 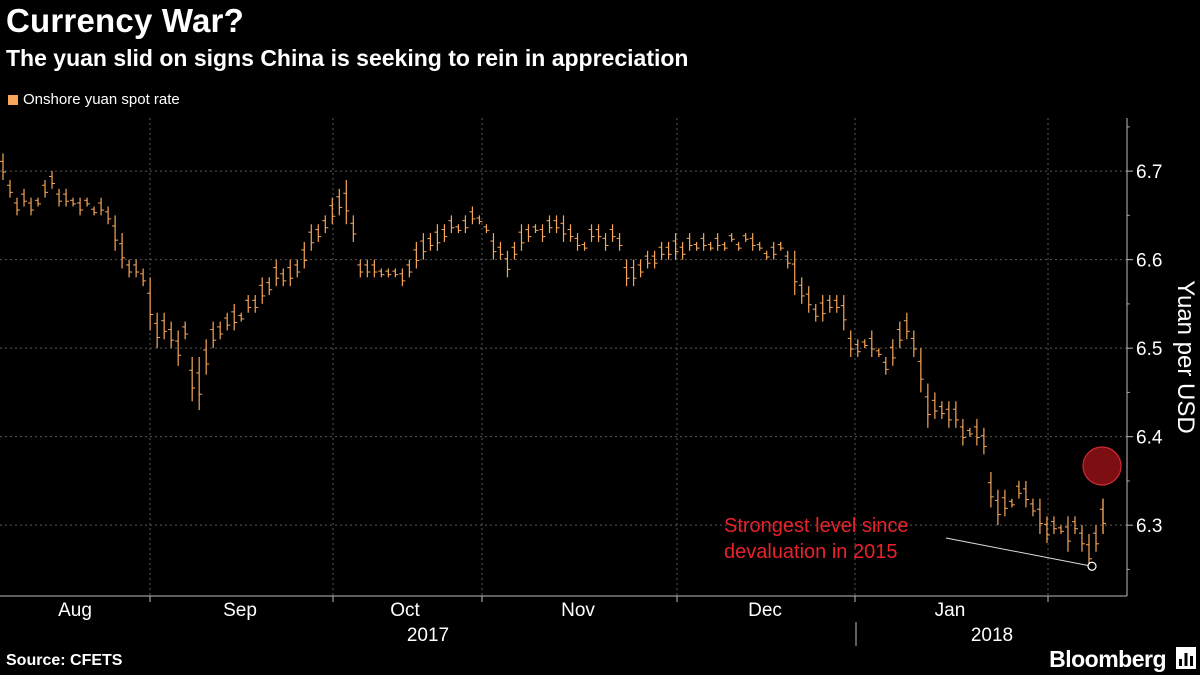 What do you see at coordinates (75, 610) in the screenshot?
I see `x-month-label: Aug` at bounding box center [75, 610].